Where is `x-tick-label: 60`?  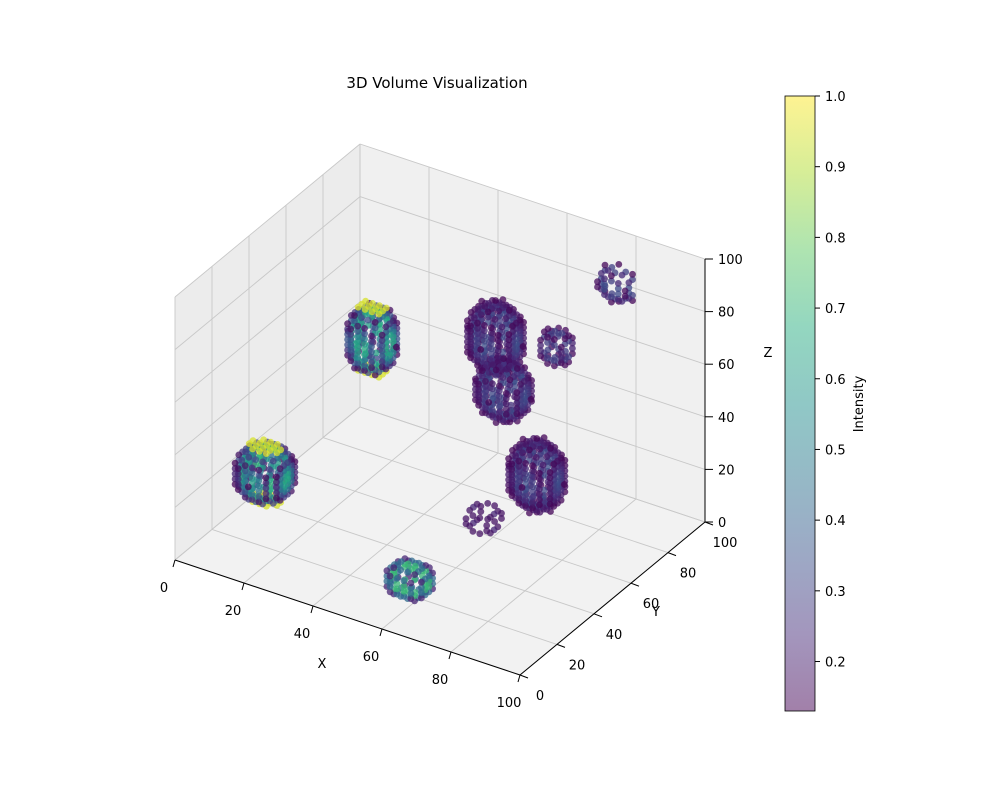 x-tick-label: 60 is located at coordinates (371, 657).